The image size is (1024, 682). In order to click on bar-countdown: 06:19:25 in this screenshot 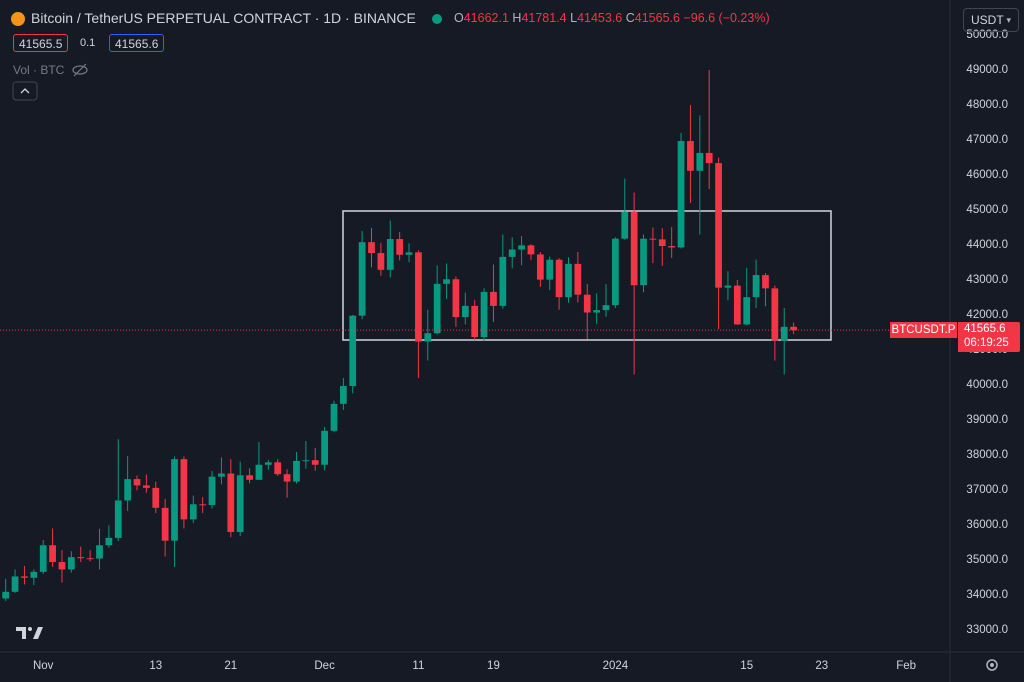, I will do `click(986, 343)`.